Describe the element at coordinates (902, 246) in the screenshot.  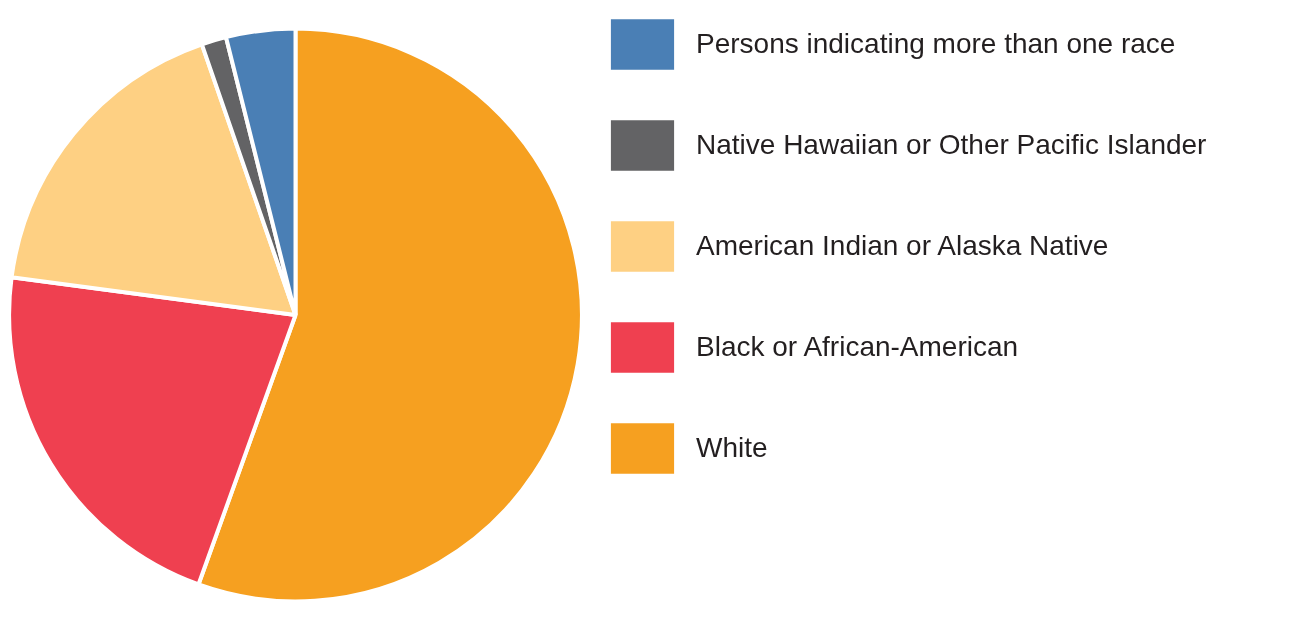
I see `legend-label: American Indian or Alaska Native` at that location.